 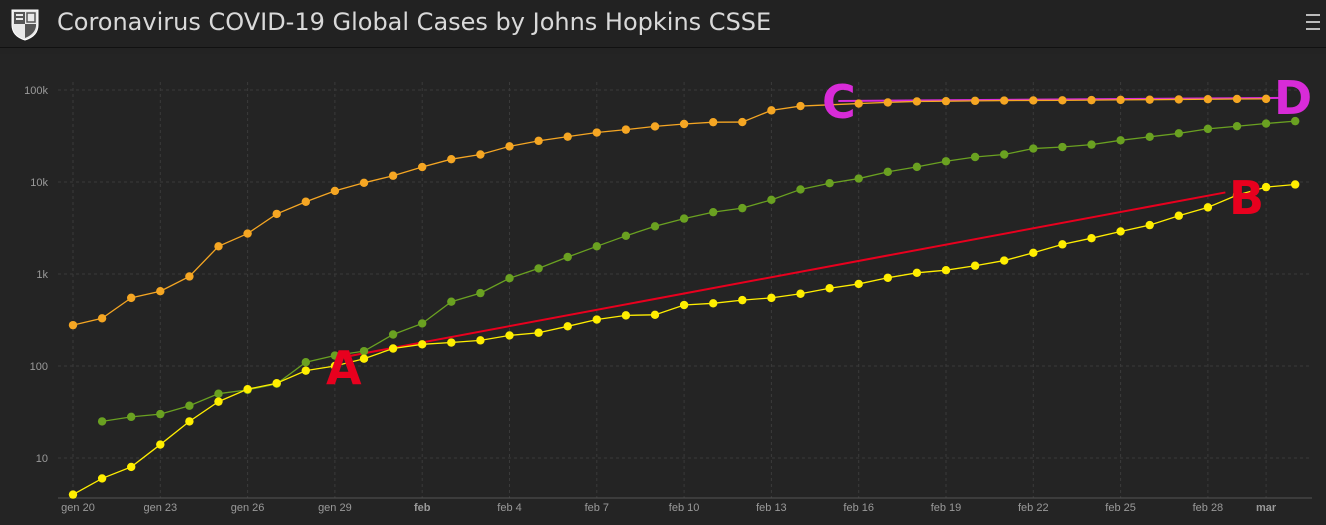 What do you see at coordinates (36, 91) in the screenshot?
I see `y-tick-label: 100k` at bounding box center [36, 91].